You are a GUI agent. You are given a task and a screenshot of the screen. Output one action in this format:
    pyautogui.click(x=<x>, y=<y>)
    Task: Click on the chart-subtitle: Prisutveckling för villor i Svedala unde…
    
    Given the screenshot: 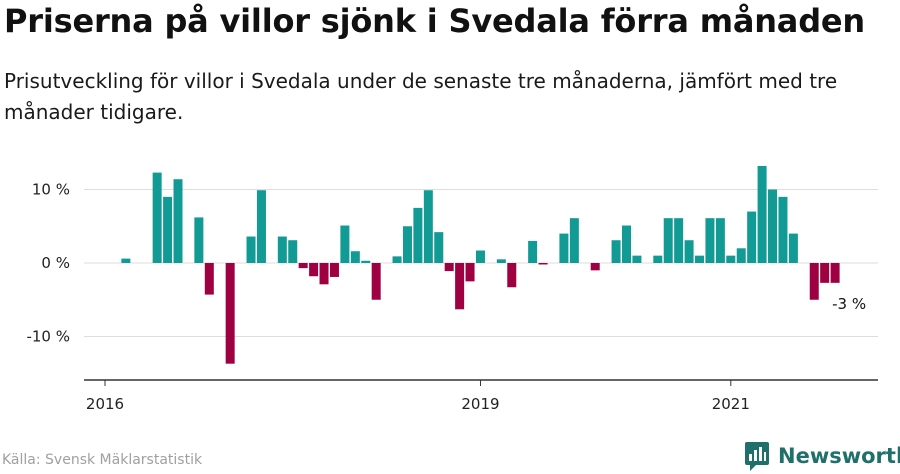 What is the action you would take?
    pyautogui.click(x=421, y=96)
    